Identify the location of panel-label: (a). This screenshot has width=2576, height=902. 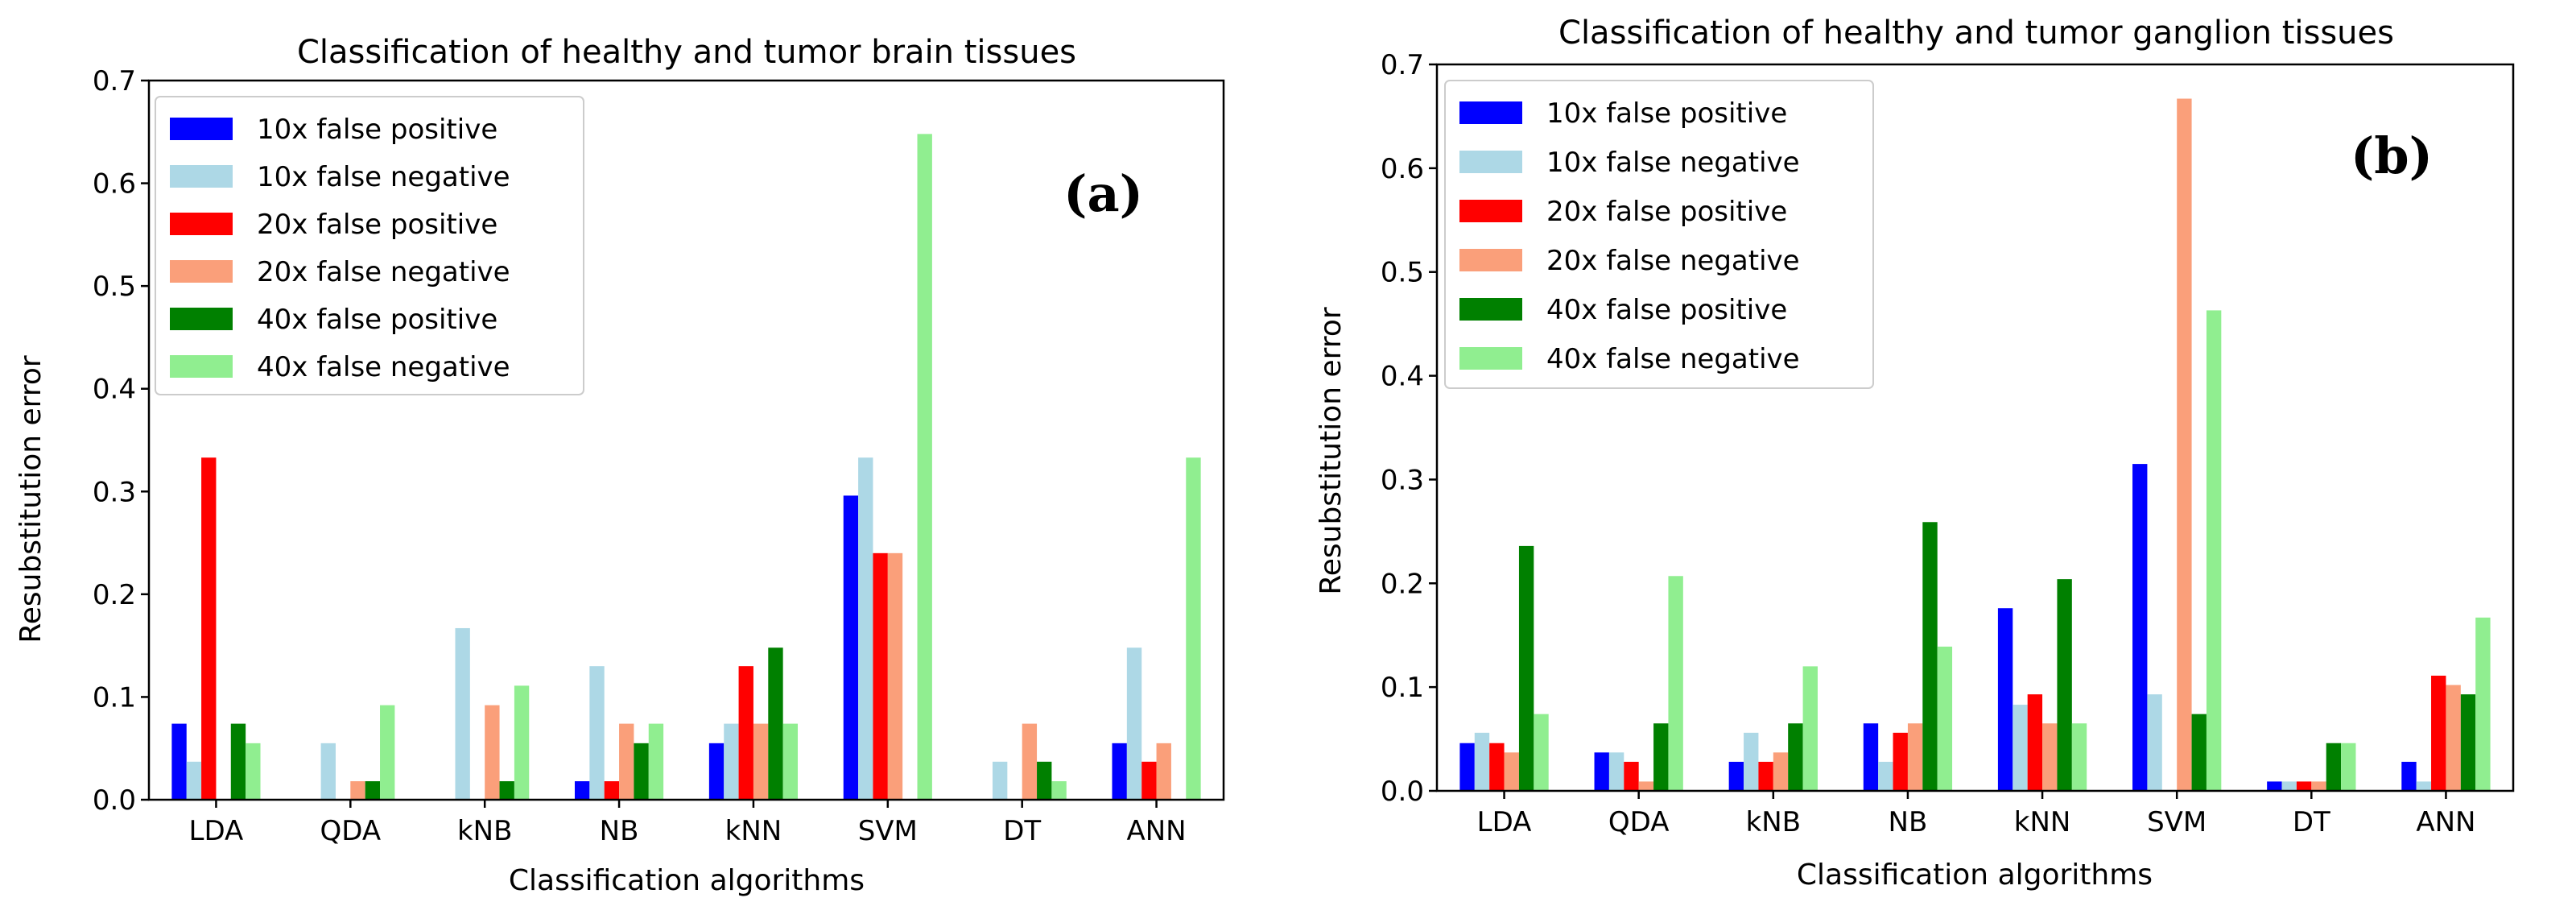
(1103, 194).